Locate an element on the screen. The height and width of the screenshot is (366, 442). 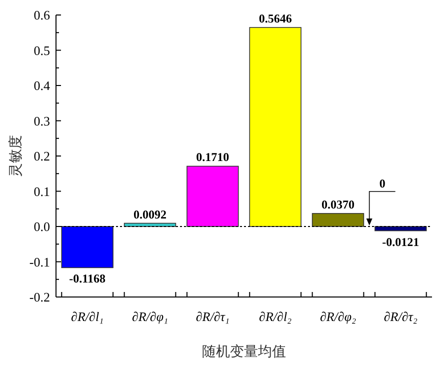
x-tick-label: ∂R/∂l₁ is located at coordinates (87, 316).